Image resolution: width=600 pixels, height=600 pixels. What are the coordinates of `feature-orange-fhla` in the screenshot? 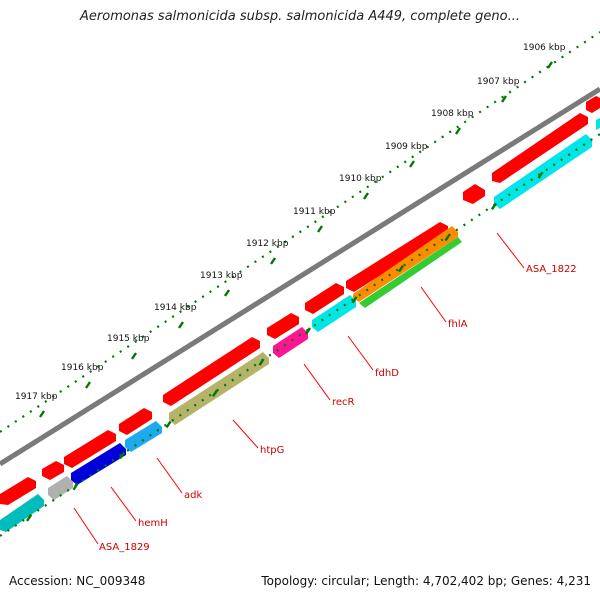 It's located at (405, 264).